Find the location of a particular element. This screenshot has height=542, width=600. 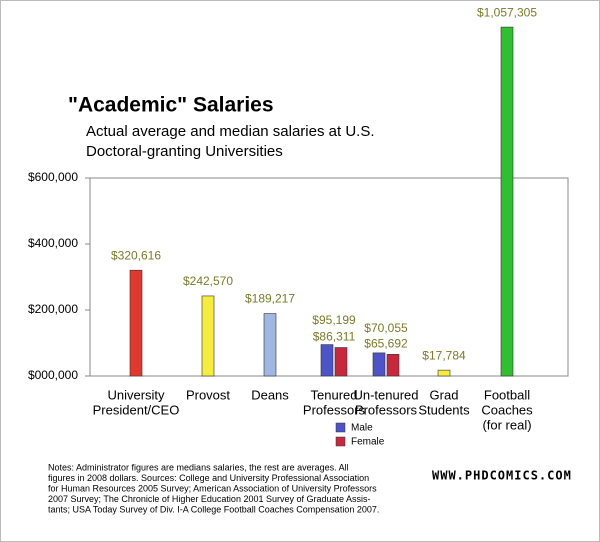

data-label: $65,692 is located at coordinates (386, 343).